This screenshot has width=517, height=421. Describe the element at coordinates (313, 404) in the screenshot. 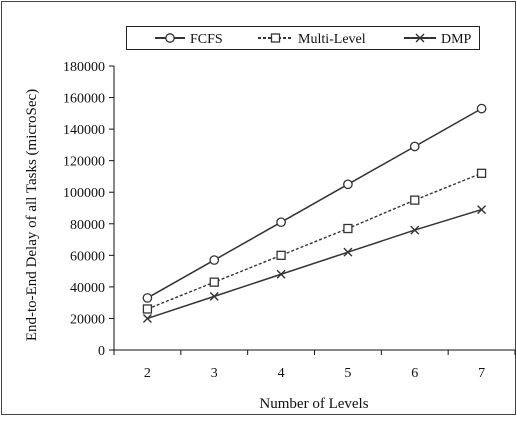

I see `x-axis-label: Number of Levels` at that location.